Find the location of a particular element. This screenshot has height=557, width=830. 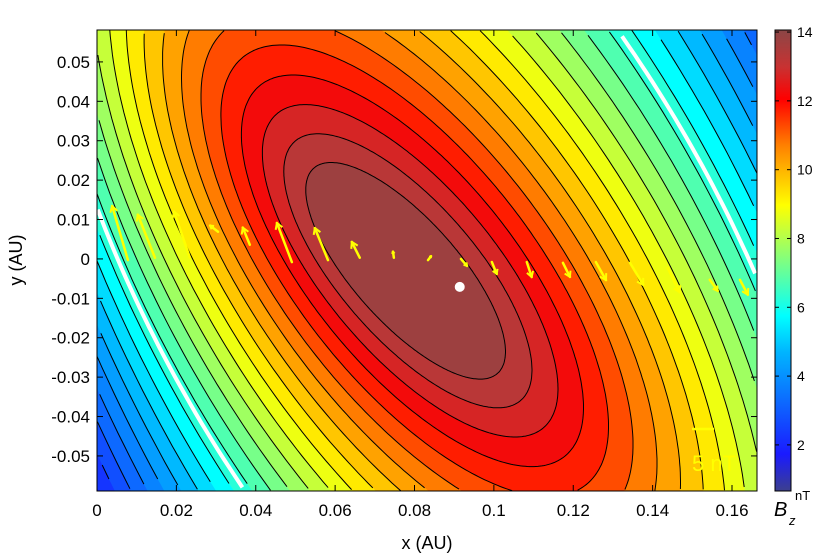

x-tick-label: 0.14 is located at coordinates (652, 510).